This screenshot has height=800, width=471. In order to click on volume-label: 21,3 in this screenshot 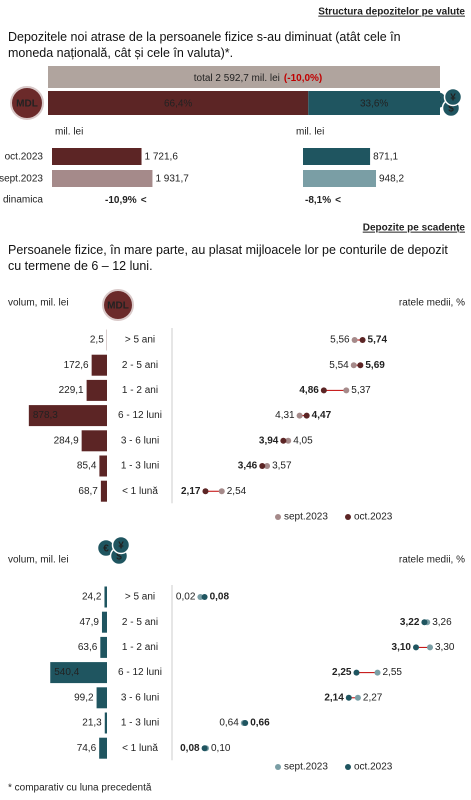, I will do `click(92, 723)`.